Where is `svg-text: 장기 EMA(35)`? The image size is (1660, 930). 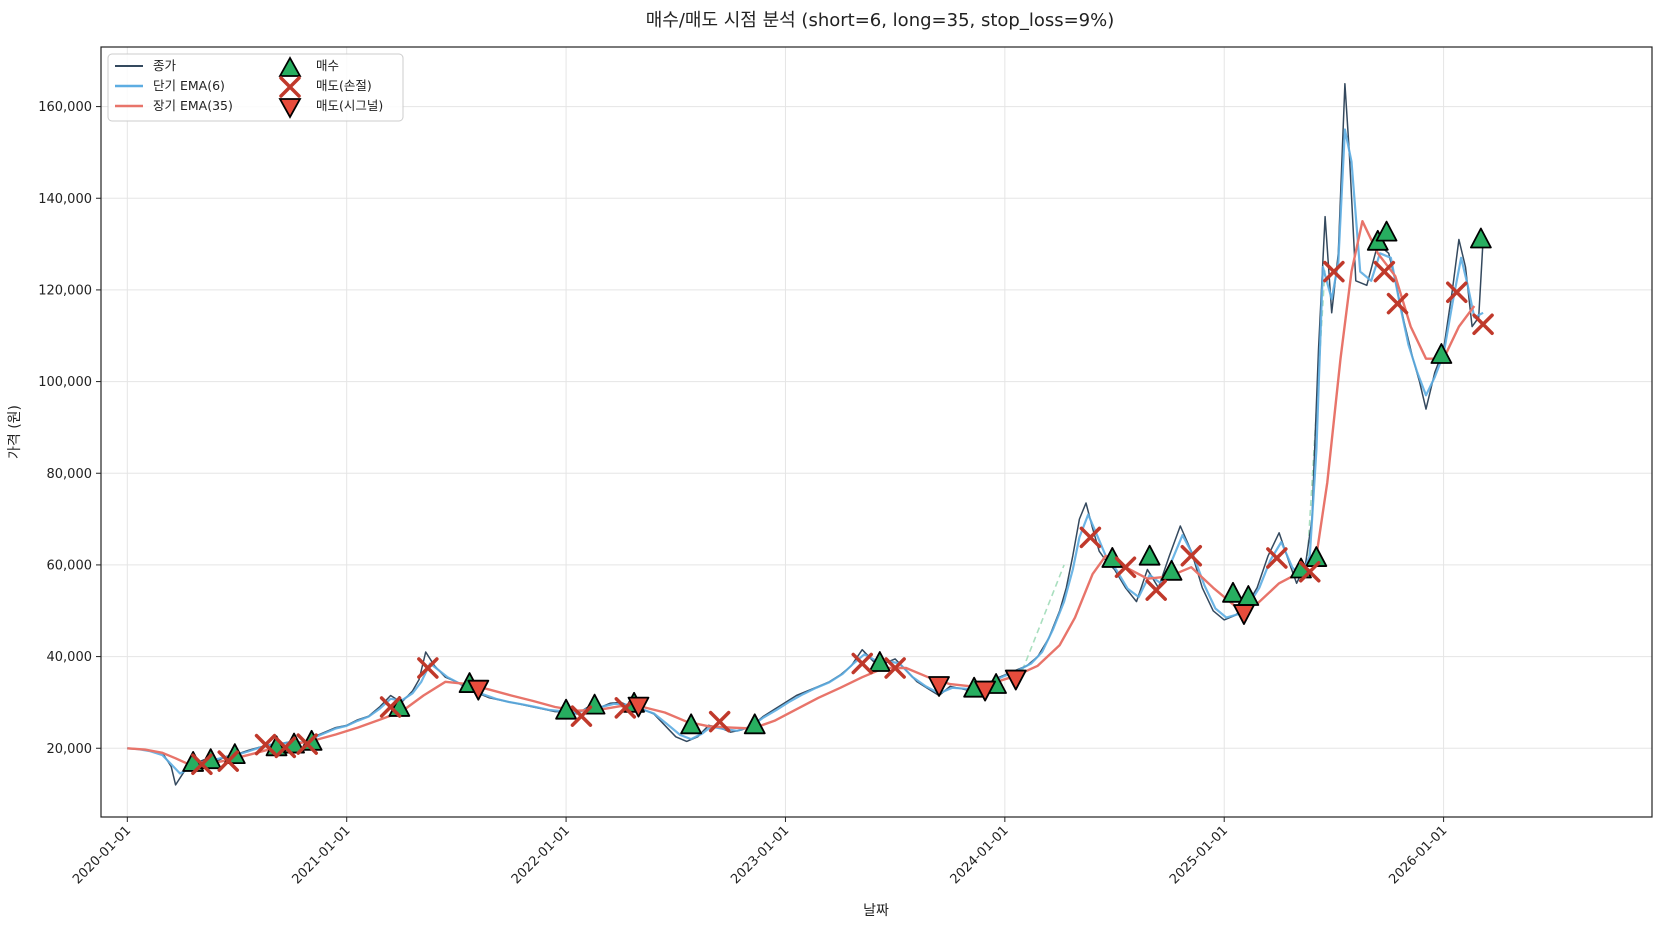 svg-text: 장기 EMA(35) is located at coordinates (193, 105).